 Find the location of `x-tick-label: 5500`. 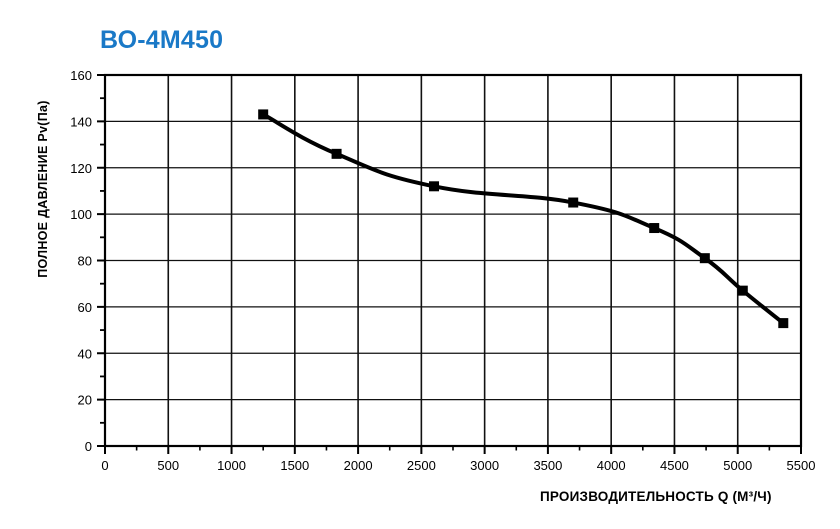

x-tick-label: 5500 is located at coordinates (801, 465).